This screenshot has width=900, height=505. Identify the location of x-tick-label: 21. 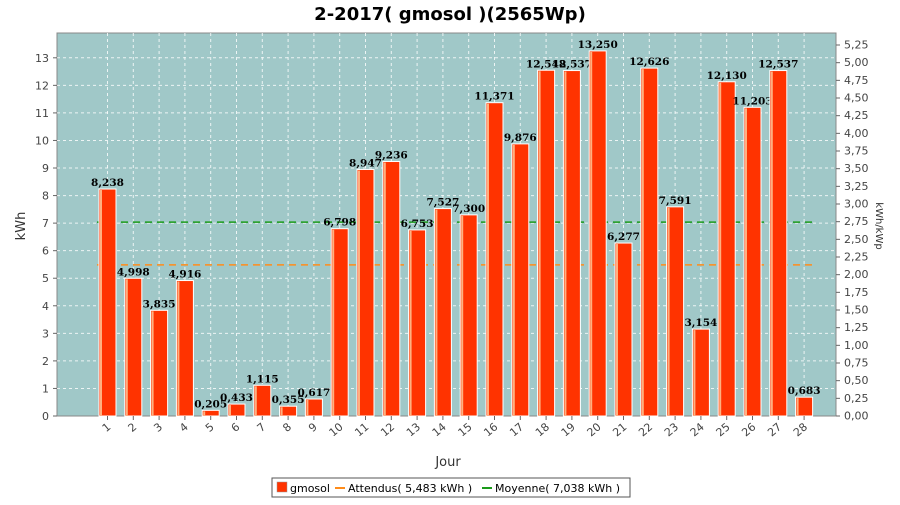
(619, 429).